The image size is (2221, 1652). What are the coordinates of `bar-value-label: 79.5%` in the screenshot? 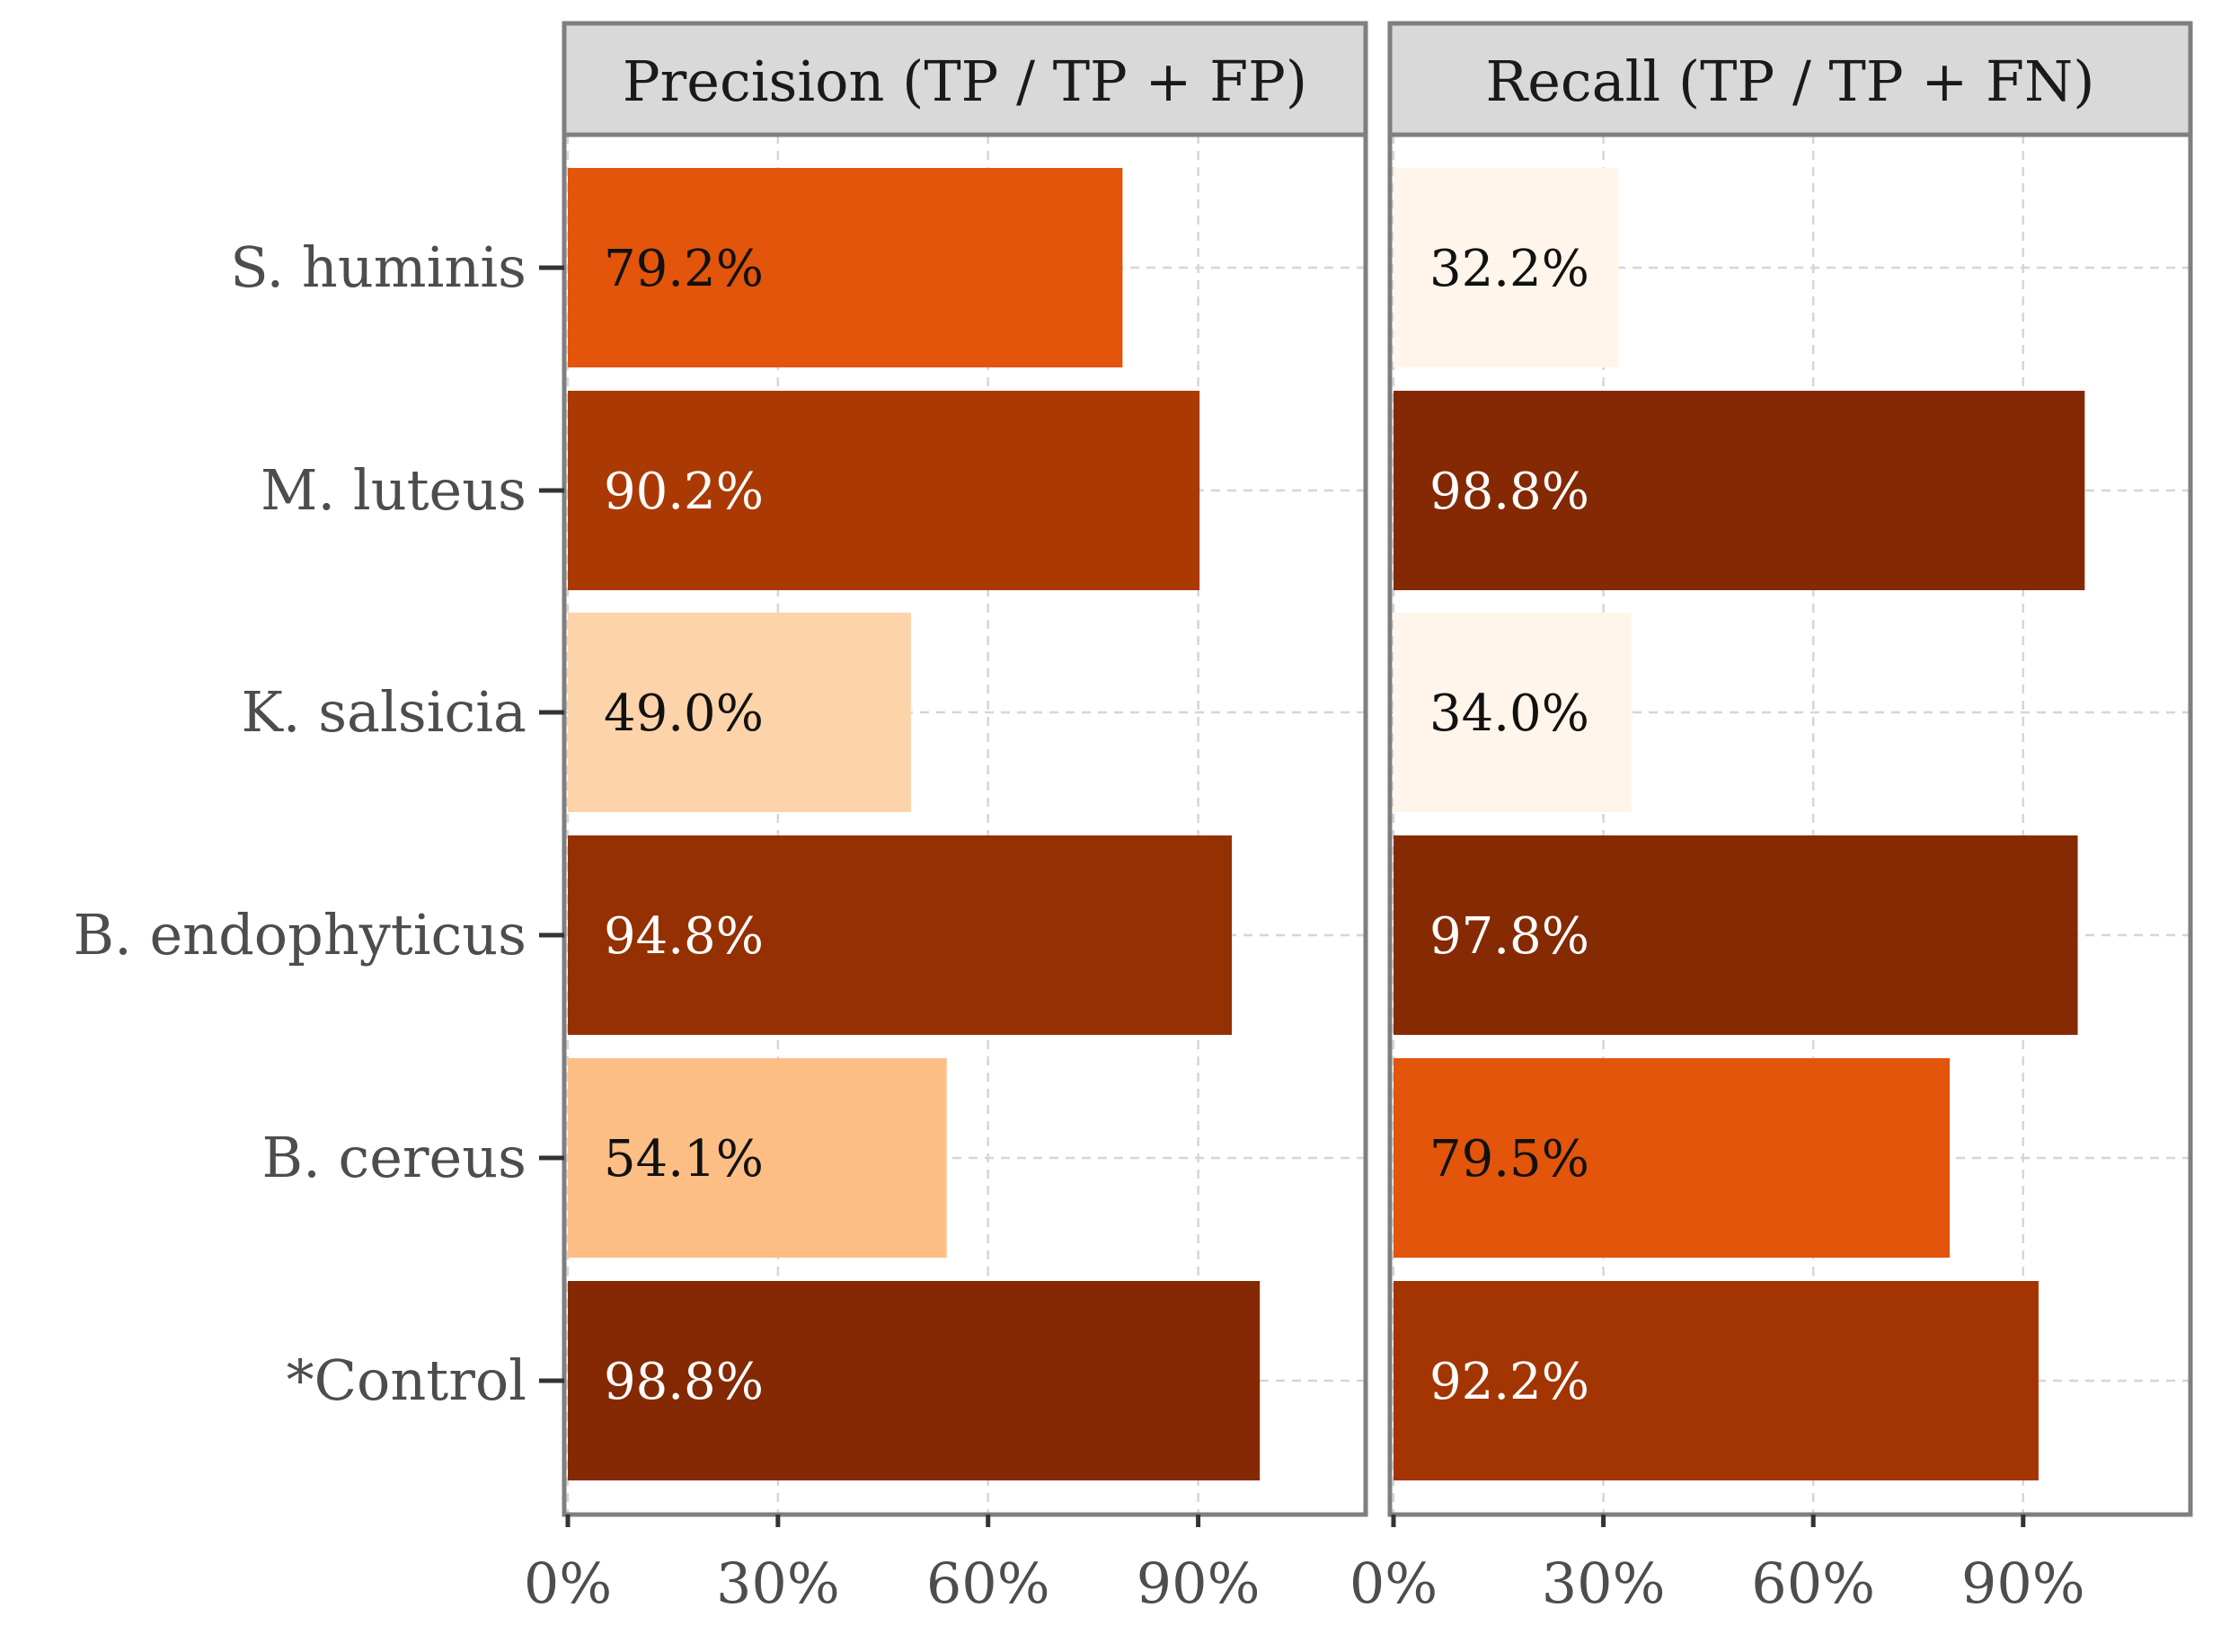 It's located at (1509, 1159).